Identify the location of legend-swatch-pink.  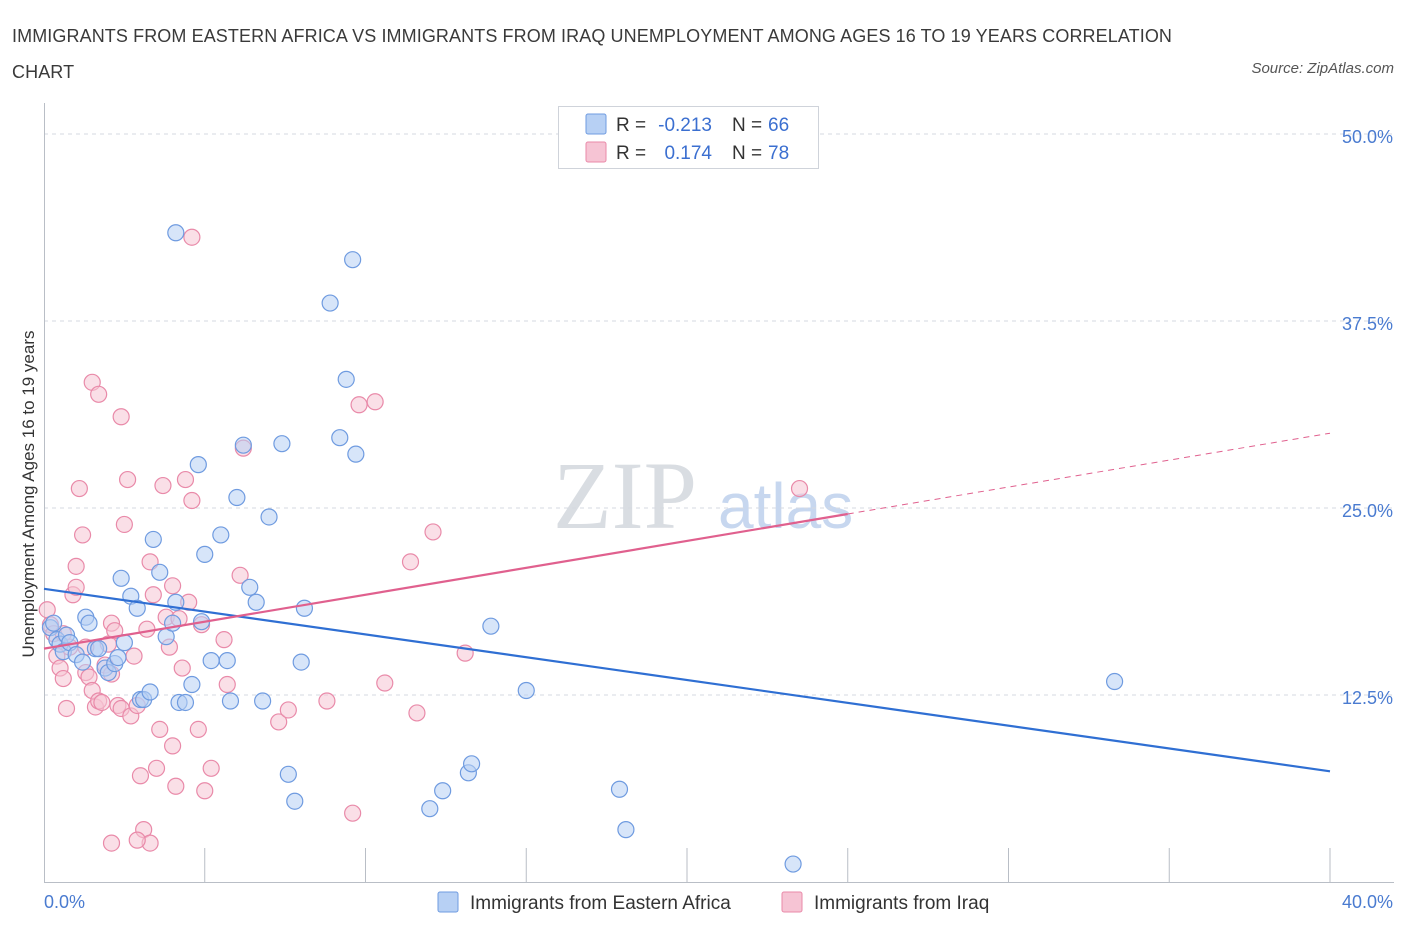
(596, 152).